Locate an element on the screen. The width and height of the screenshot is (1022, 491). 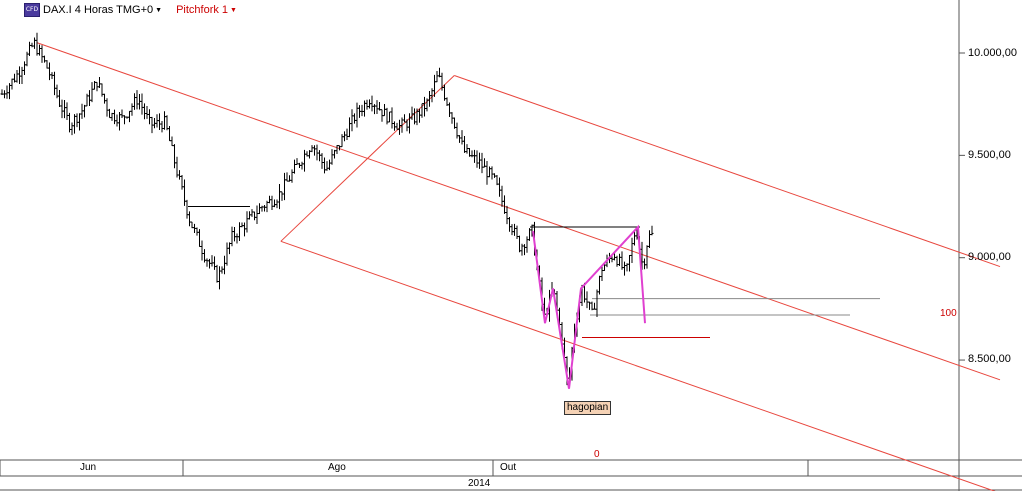
month-label: Out is located at coordinates (508, 467).